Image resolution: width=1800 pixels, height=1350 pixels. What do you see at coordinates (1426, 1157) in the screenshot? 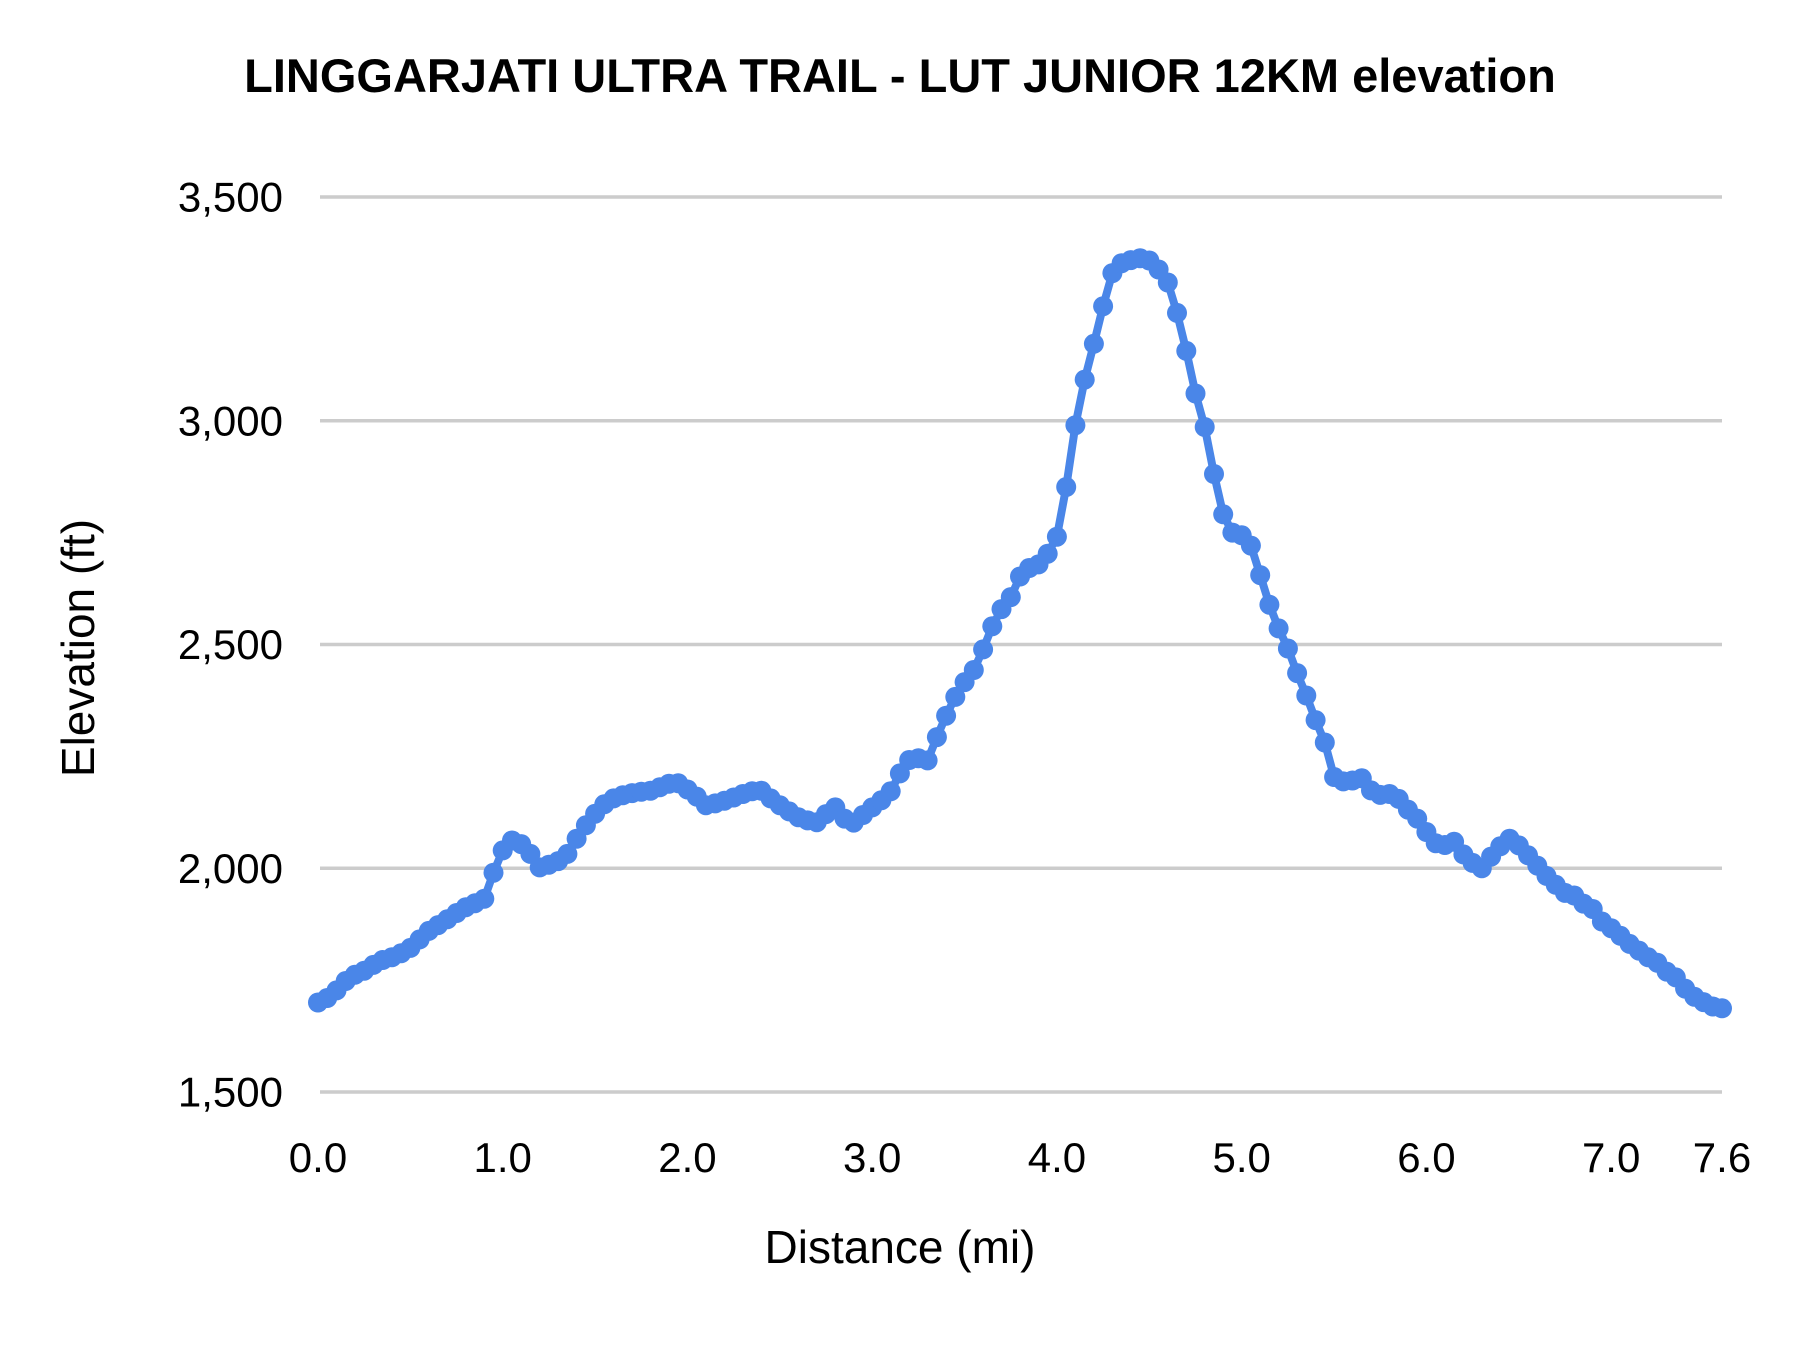
I see `x-tick-label: 6.0` at bounding box center [1426, 1157].